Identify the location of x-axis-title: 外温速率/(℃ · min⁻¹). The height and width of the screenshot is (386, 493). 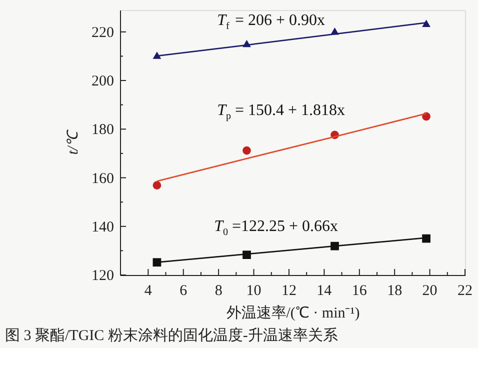
(293, 313).